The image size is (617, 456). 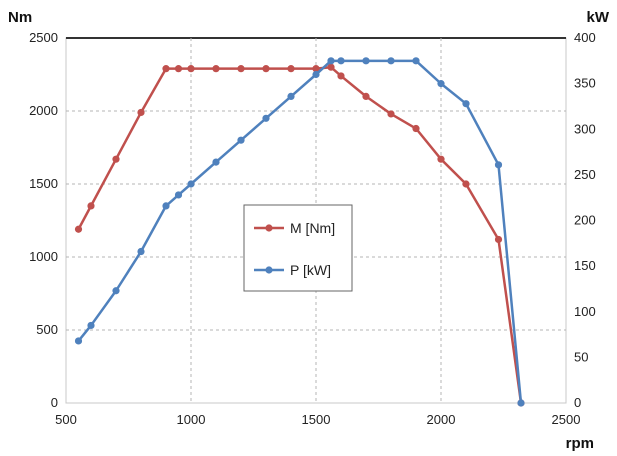 I want to click on y-right-tick-label: 300, so click(x=585, y=128).